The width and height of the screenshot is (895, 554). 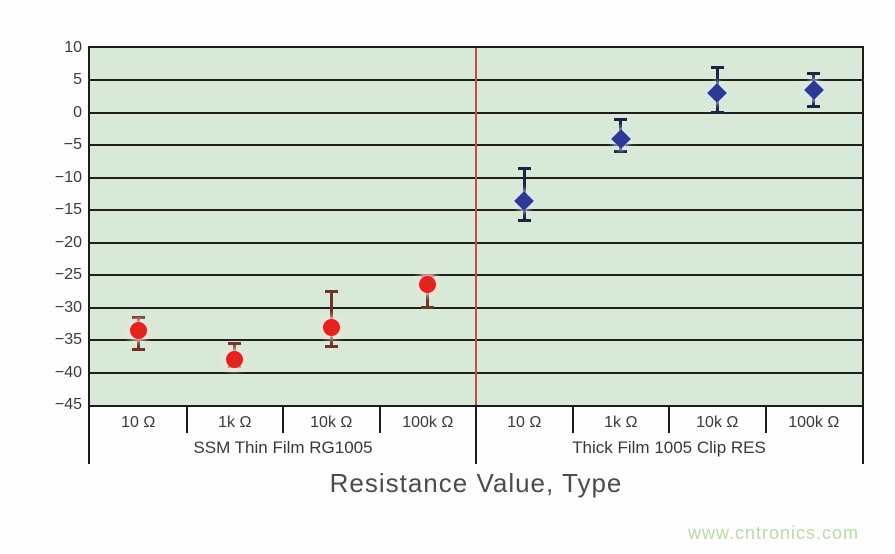 I want to click on y-tick-label: −35, so click(x=68, y=340).